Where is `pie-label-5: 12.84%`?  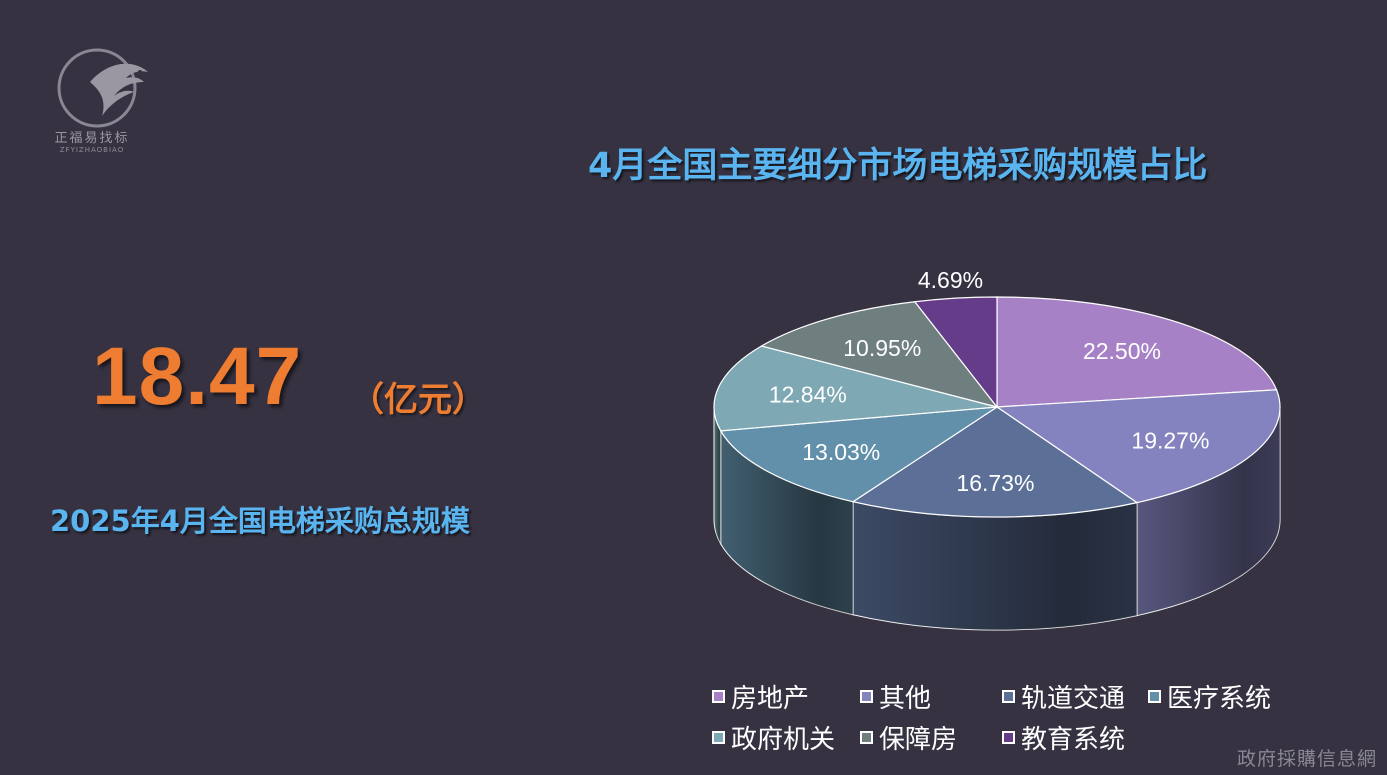 pie-label-5: 12.84% is located at coordinates (808, 394).